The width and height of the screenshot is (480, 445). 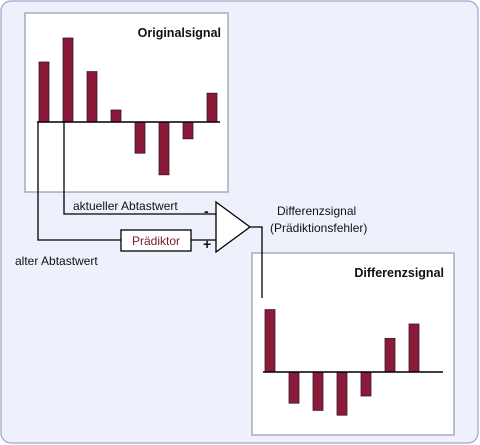 What do you see at coordinates (316, 211) in the screenshot?
I see `difference-signal-label: Differenzsignal` at bounding box center [316, 211].